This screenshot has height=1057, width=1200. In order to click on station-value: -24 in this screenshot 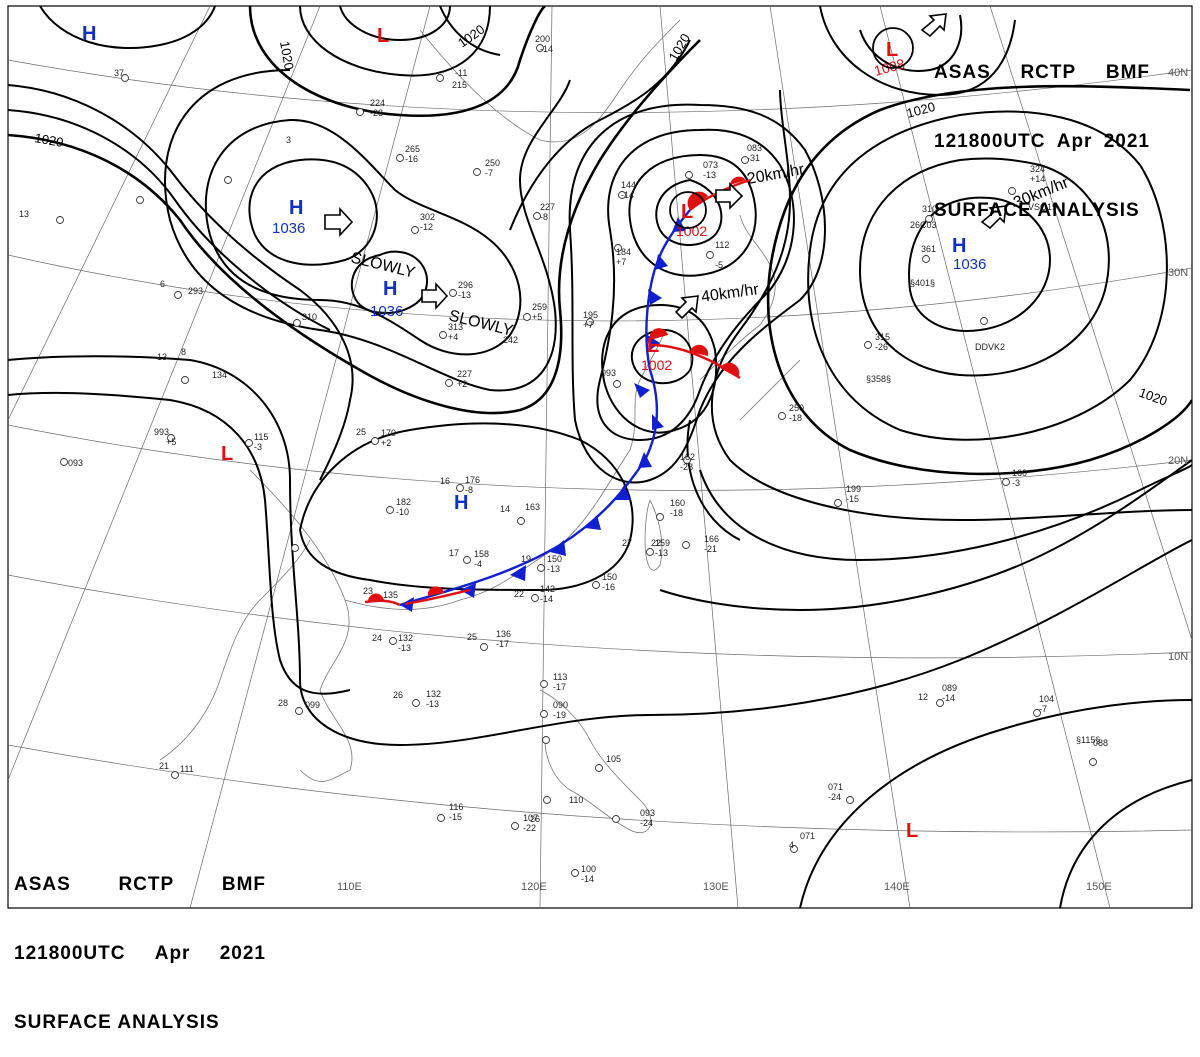, I will do `click(834, 797)`.